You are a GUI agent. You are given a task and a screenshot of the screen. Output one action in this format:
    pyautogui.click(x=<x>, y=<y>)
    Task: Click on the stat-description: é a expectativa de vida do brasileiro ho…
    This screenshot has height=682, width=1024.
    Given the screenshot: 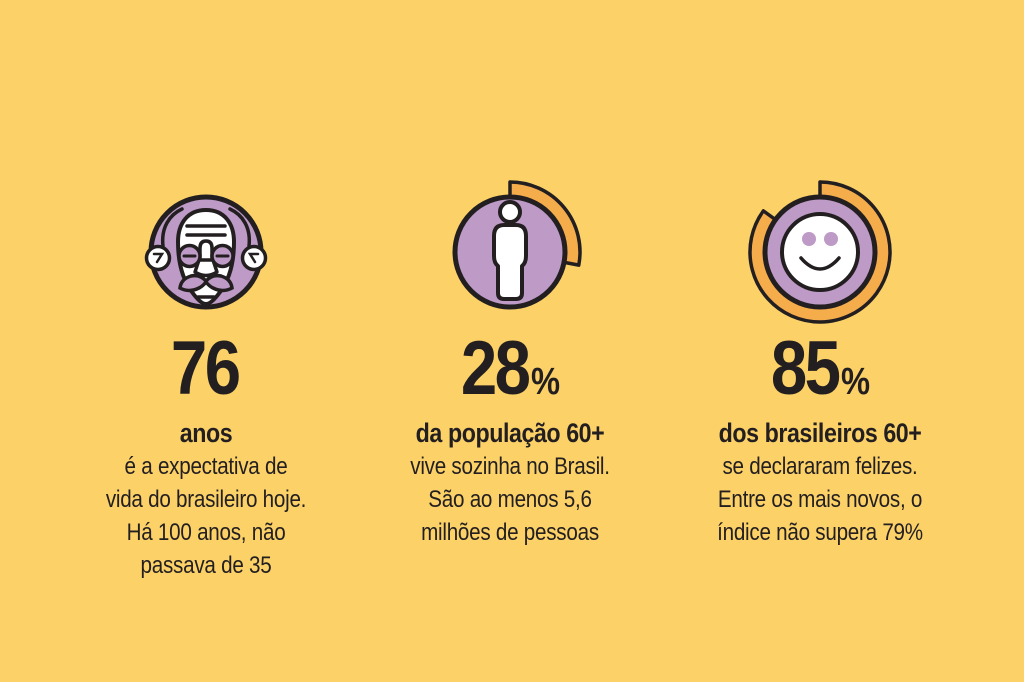 What is the action you would take?
    pyautogui.click(x=206, y=516)
    